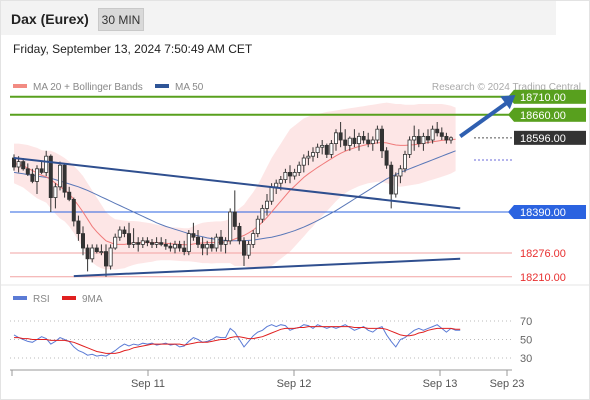  Describe the element at coordinates (508, 102) in the screenshot. I see `projection-arrow-head` at that location.